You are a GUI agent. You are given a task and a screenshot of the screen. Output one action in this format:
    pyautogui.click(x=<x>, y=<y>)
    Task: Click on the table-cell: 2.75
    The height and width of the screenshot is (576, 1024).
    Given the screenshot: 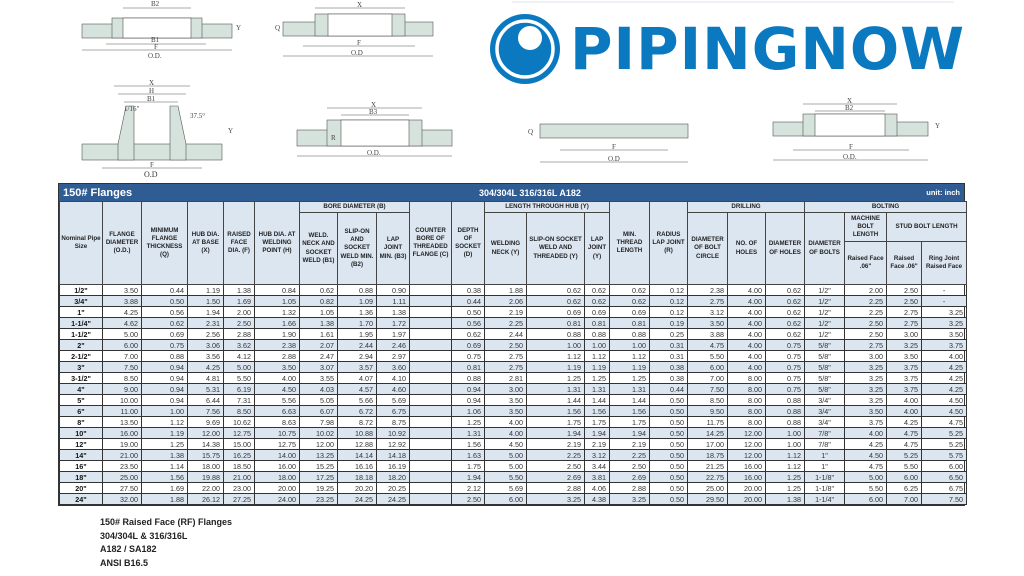 What is the action you would take?
    pyautogui.click(x=506, y=367)
    